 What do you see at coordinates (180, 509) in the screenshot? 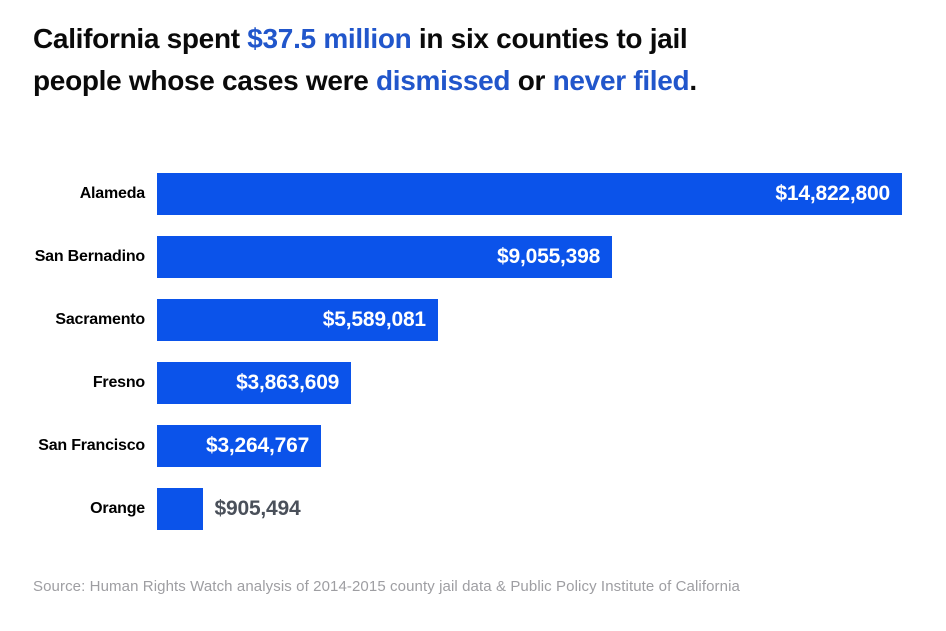
I see `bar` at bounding box center [180, 509].